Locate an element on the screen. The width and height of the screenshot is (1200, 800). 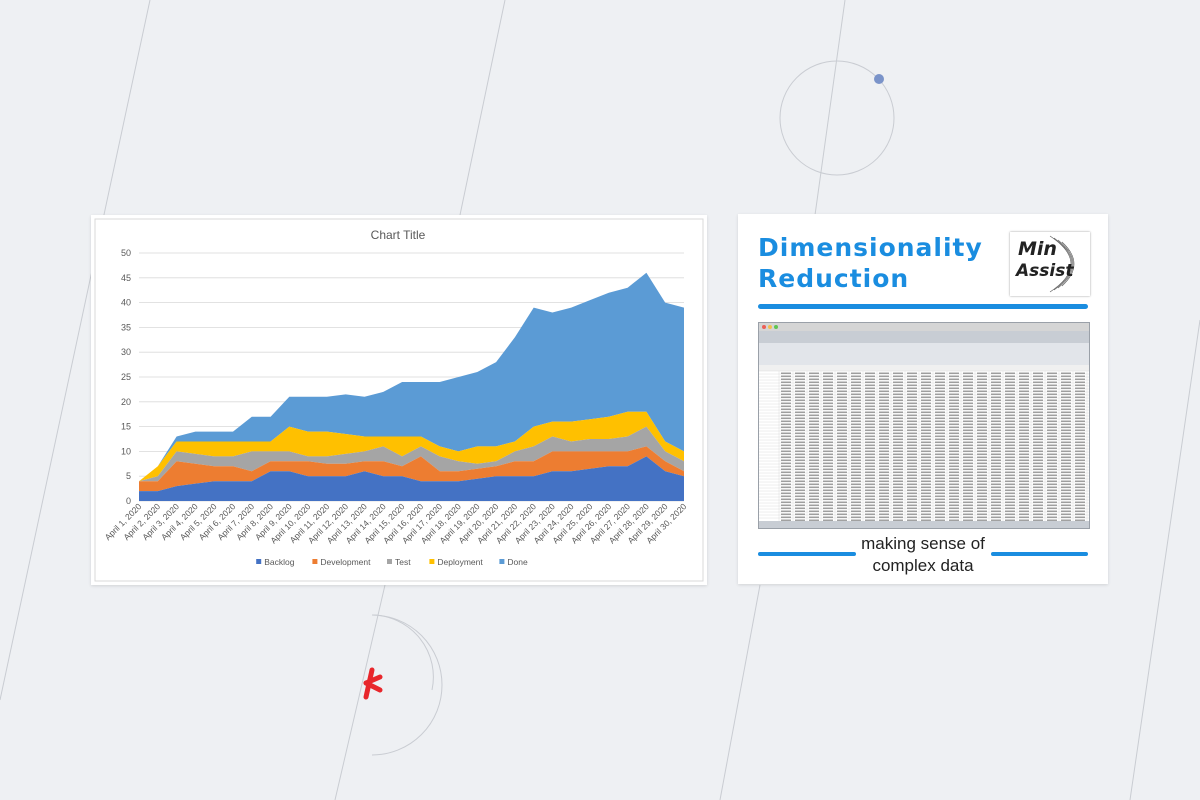
book-title: Dimensionality Reduction is located at coordinates (870, 263).